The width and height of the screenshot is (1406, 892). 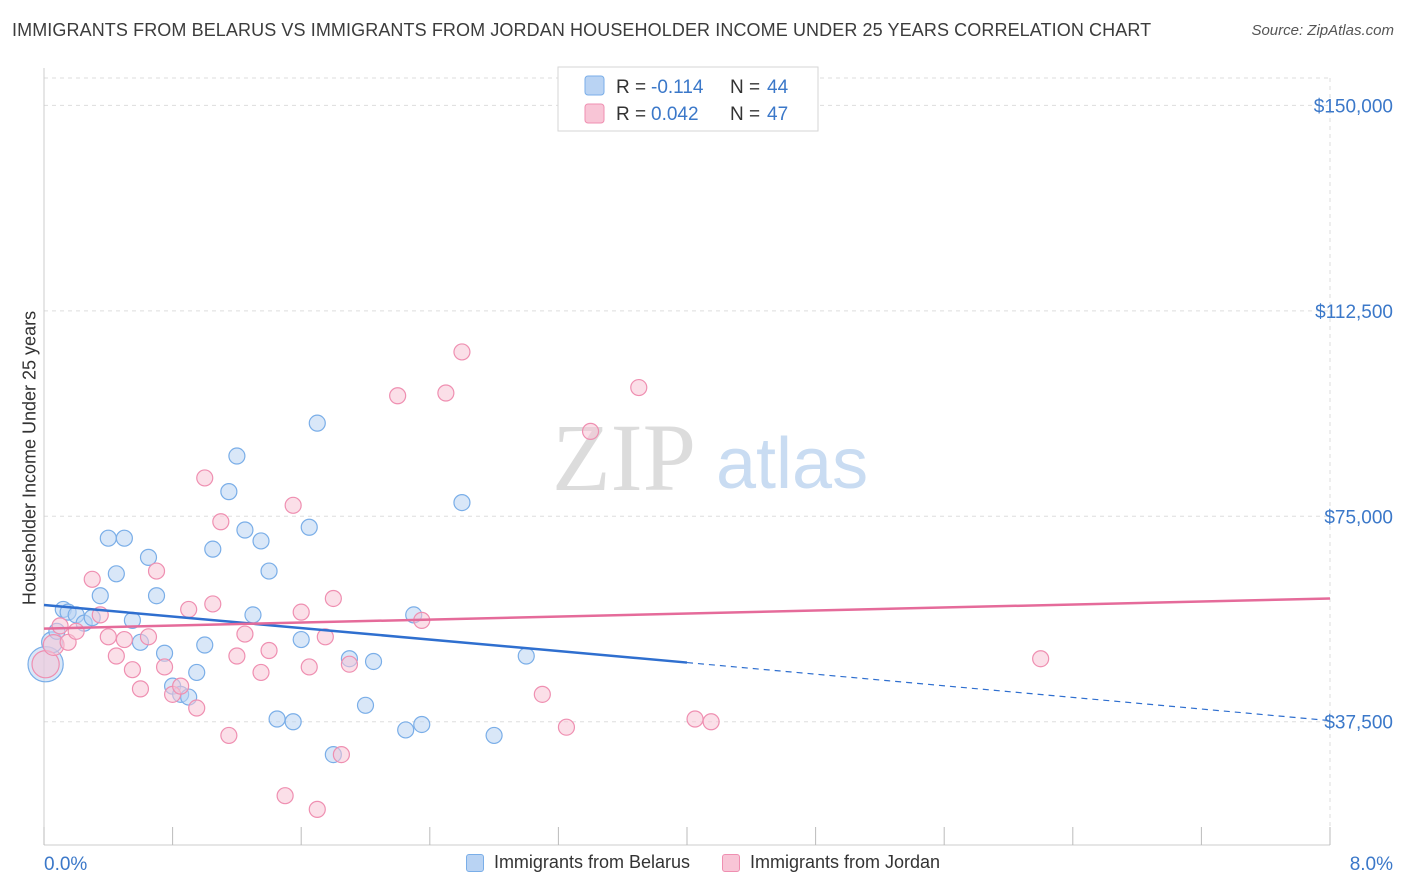 What do you see at coordinates (1354, 312) in the screenshot?
I see `y-tick-label-2: $112,500` at bounding box center [1354, 312].